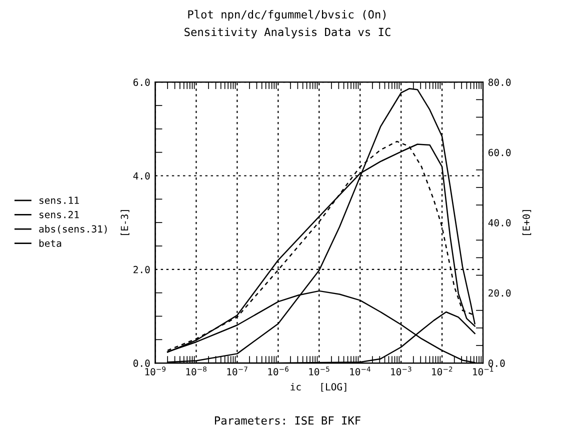 Image resolution: width=575 pixels, height=439 pixels. Describe the element at coordinates (499, 222) in the screenshot. I see `y2-tick-label: 40.0` at that location.